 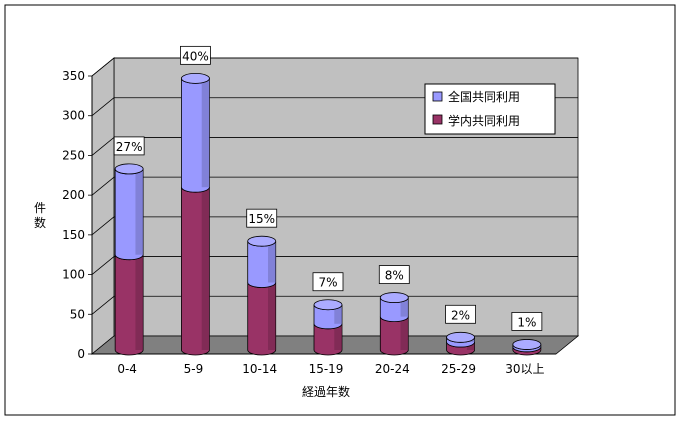 What do you see at coordinates (73, 155) in the screenshot?
I see `y-tick-label: 250` at bounding box center [73, 155].